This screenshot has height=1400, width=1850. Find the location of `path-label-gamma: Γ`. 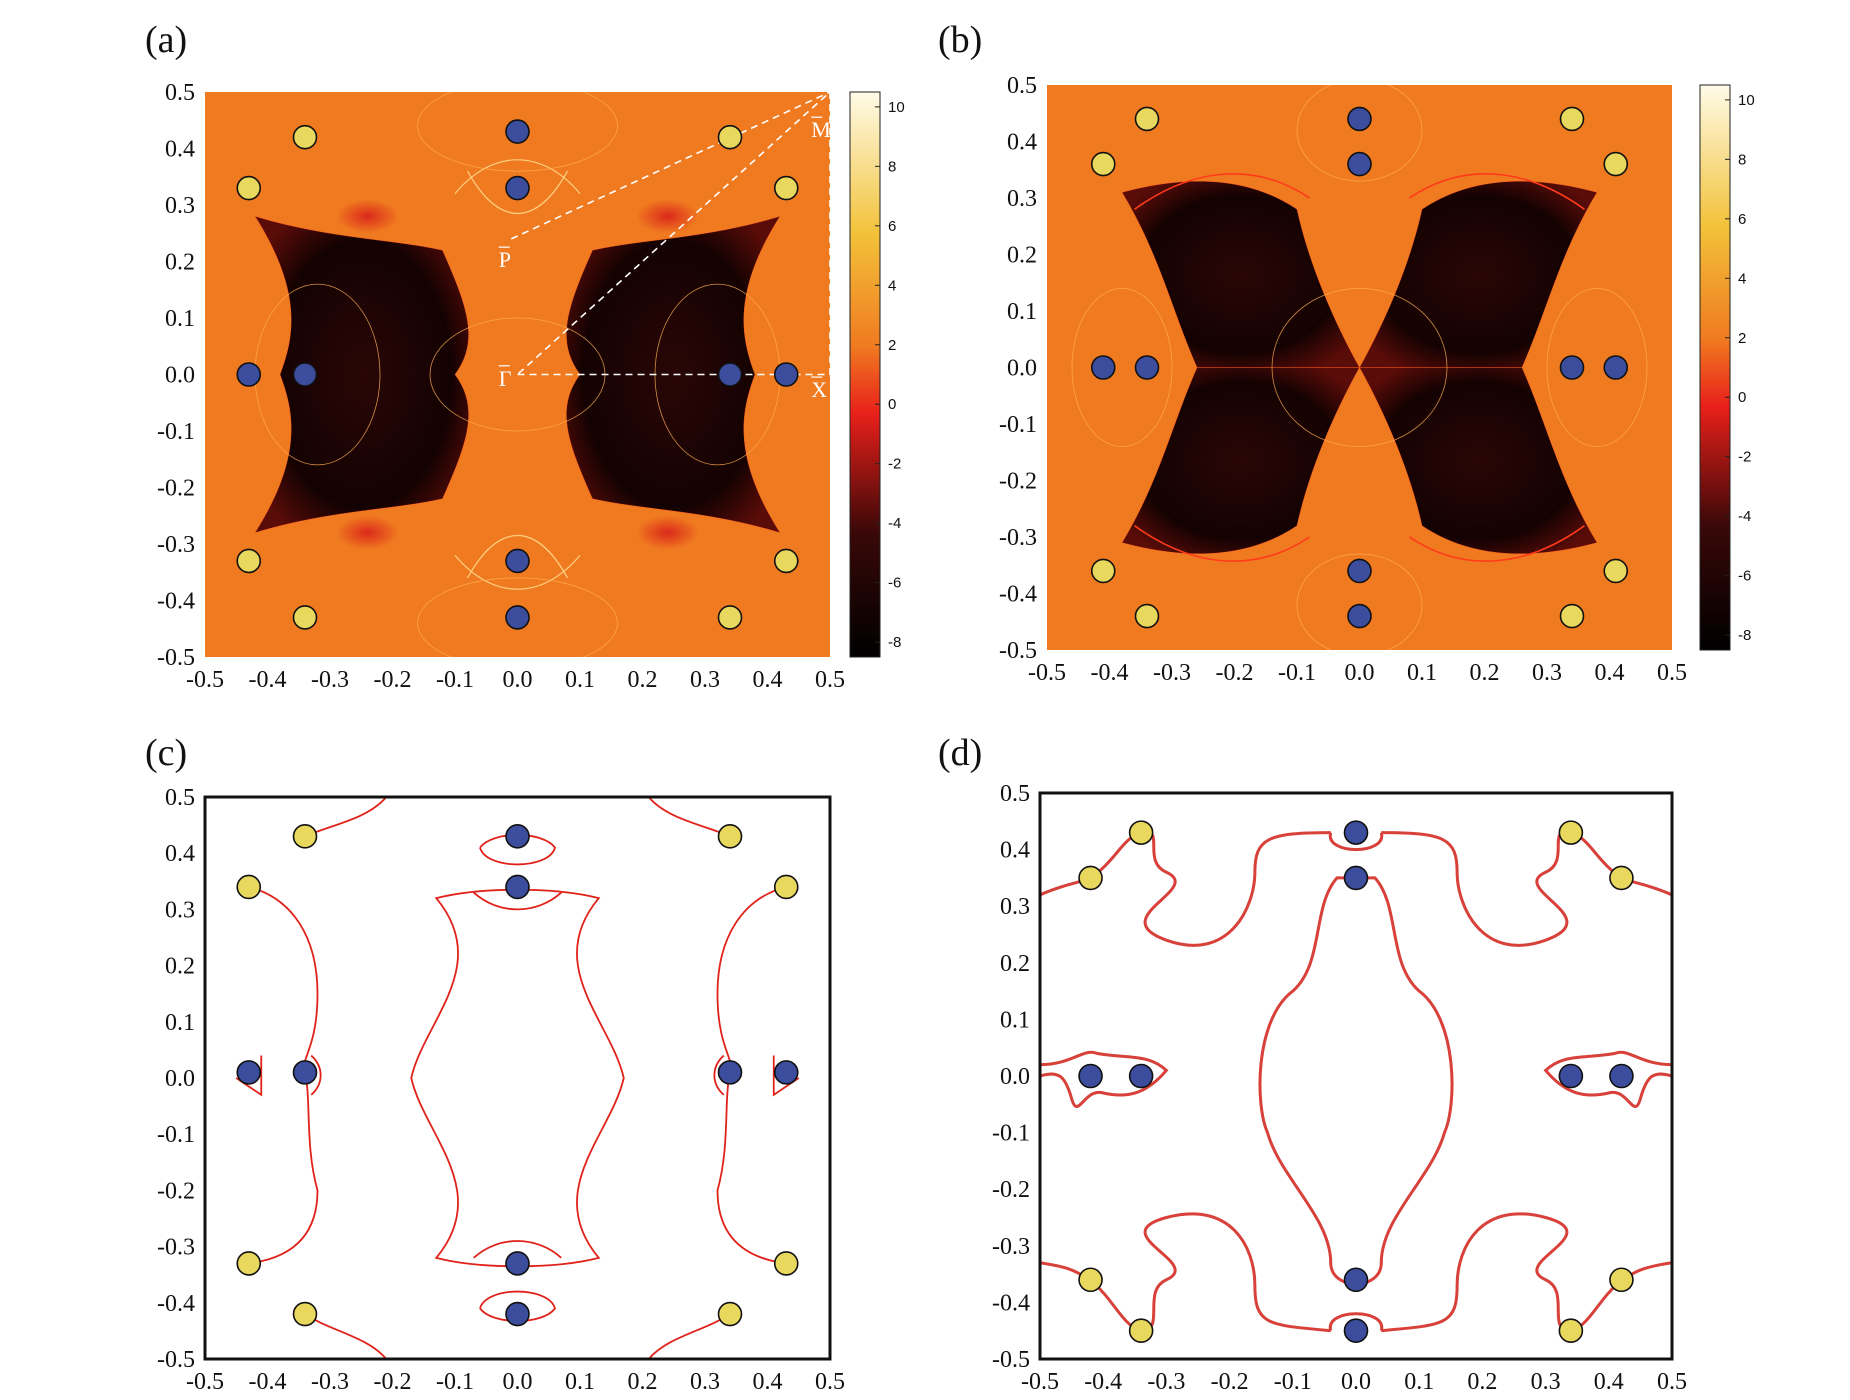

path-label-gamma: Γ is located at coordinates (505, 378).